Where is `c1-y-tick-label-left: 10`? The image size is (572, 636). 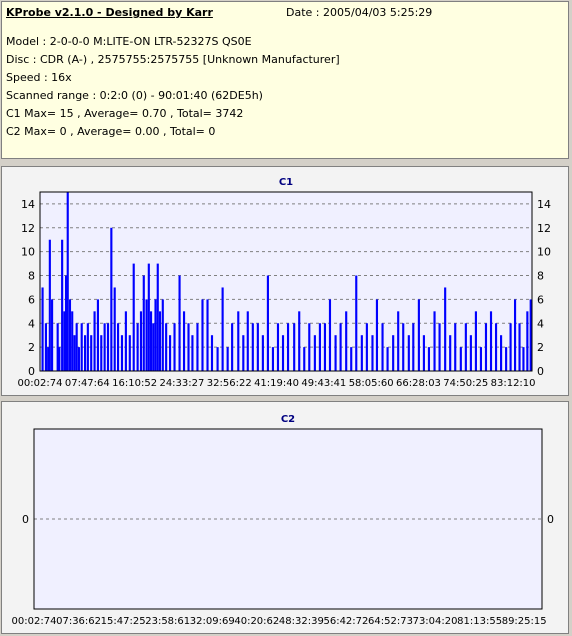
c1-y-tick-label-left: 10 is located at coordinates (28, 252).